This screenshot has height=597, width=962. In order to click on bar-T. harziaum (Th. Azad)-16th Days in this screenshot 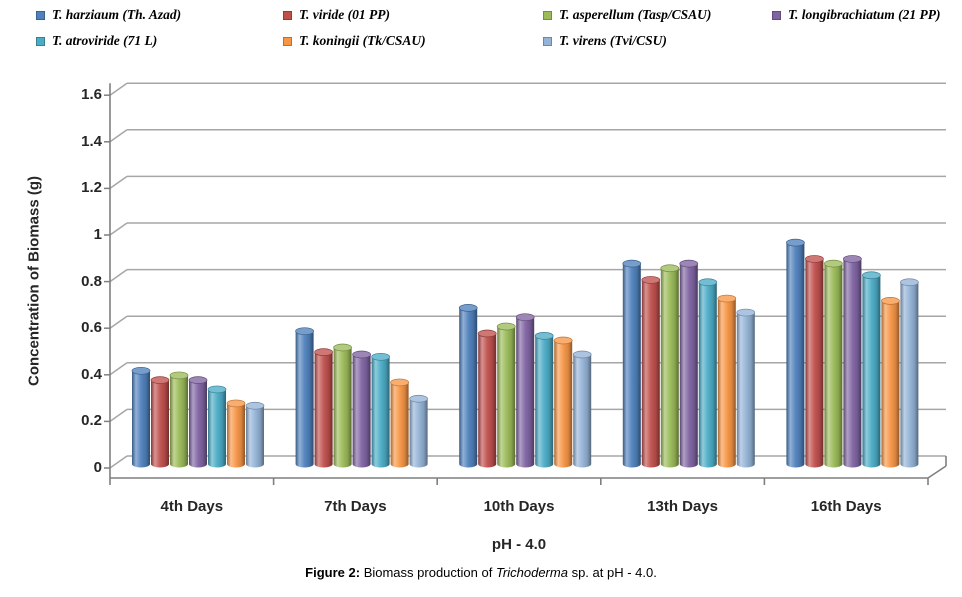, I will do `click(795, 353)`.